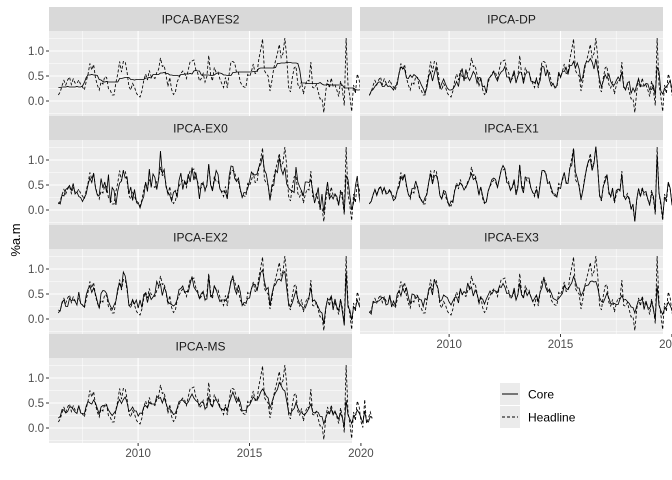 Image resolution: width=672 pixels, height=480 pixels. I want to click on panel-title: IPCA-EX2, so click(200, 238).